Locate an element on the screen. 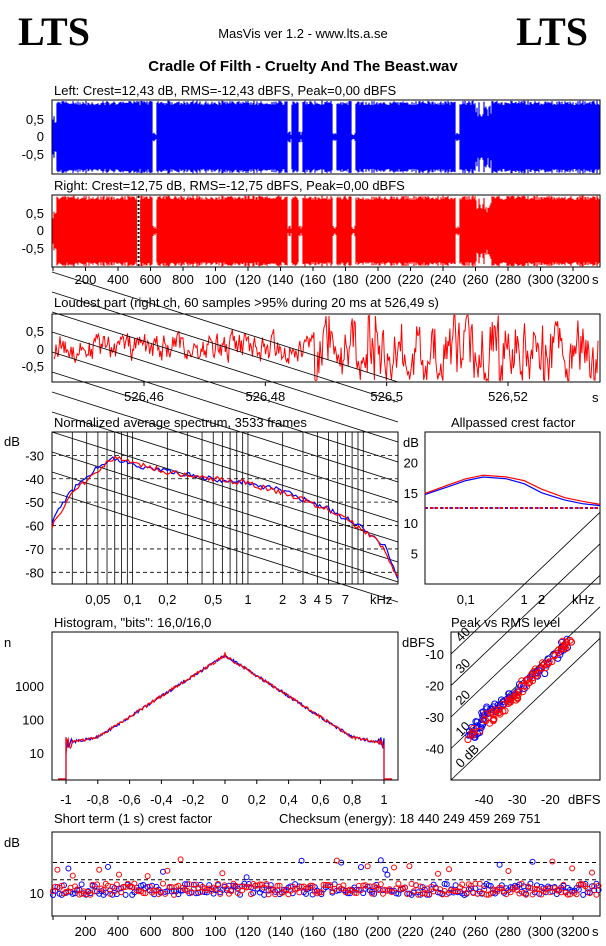 The width and height of the screenshot is (606, 946). shortcrest-xtick: (300 is located at coordinates (540, 931).